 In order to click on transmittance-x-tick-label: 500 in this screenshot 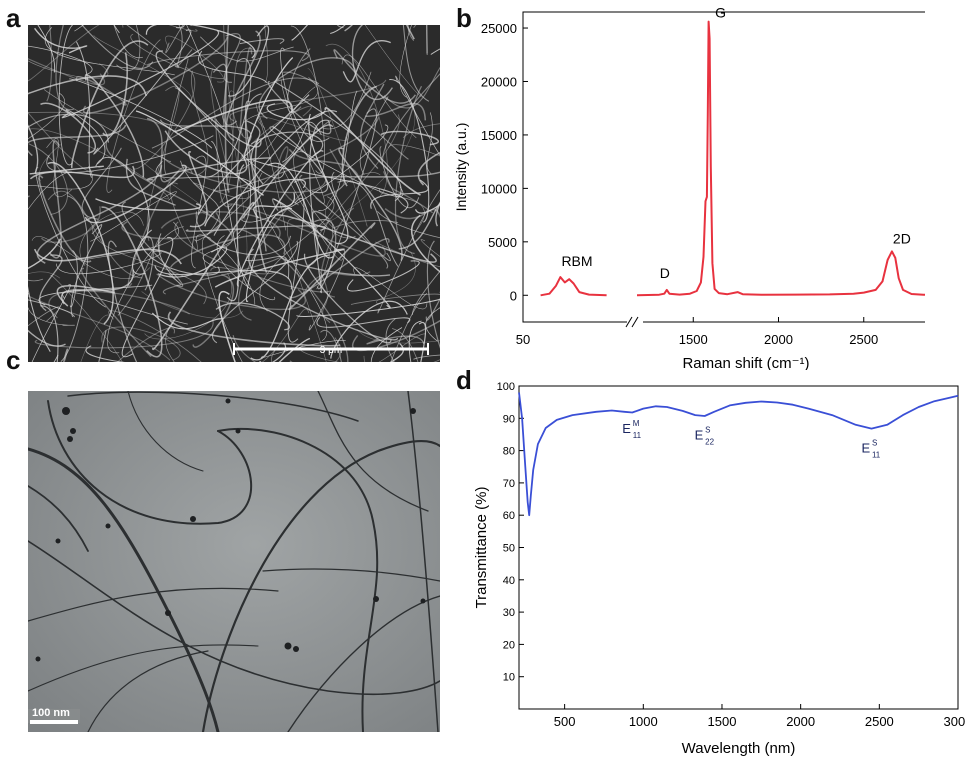, I will do `click(565, 721)`.